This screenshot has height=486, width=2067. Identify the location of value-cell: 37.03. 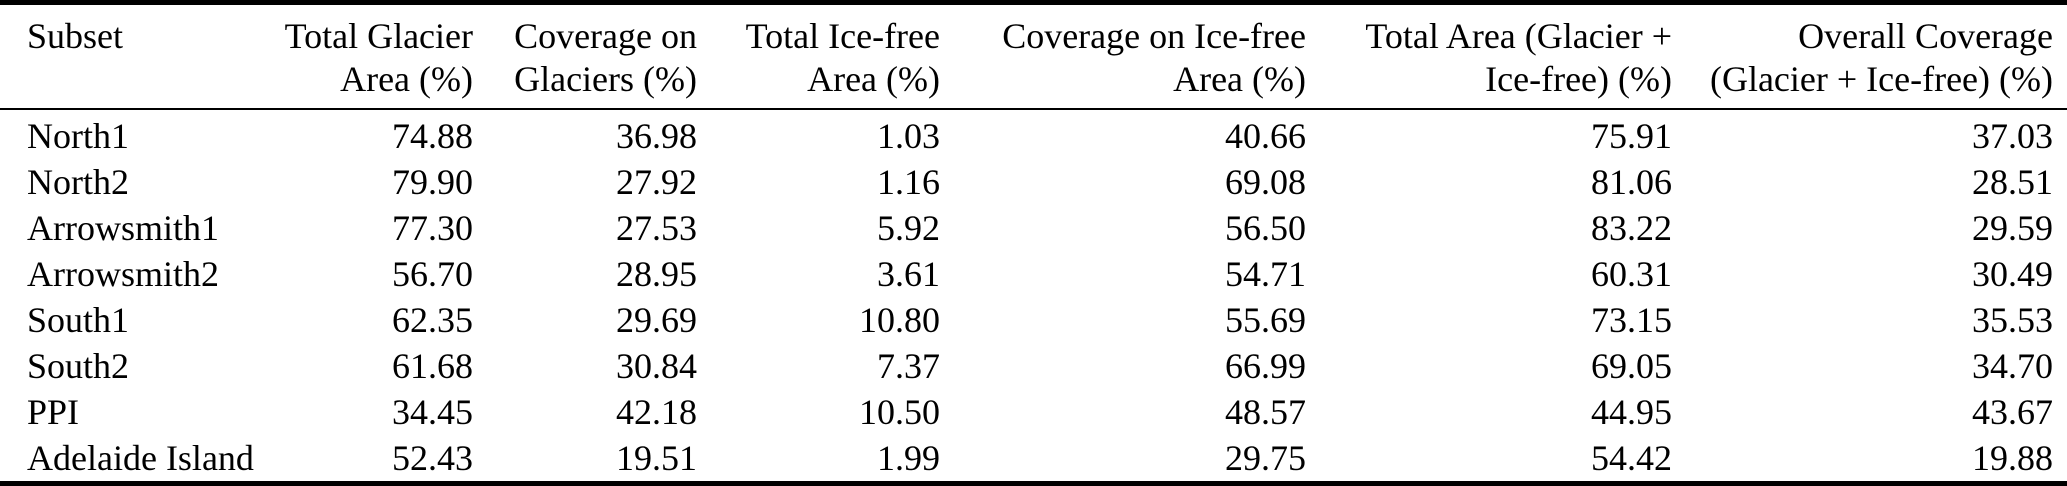
(2012, 136).